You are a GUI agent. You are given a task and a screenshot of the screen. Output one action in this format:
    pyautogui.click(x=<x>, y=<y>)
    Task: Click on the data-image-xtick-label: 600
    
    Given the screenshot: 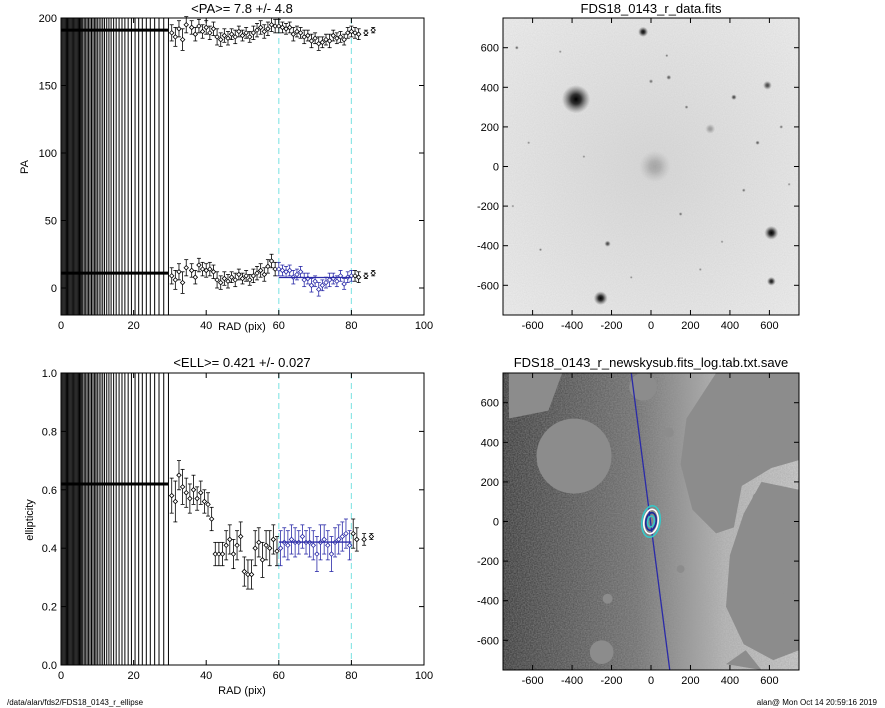 What is the action you would take?
    pyautogui.click(x=769, y=326)
    